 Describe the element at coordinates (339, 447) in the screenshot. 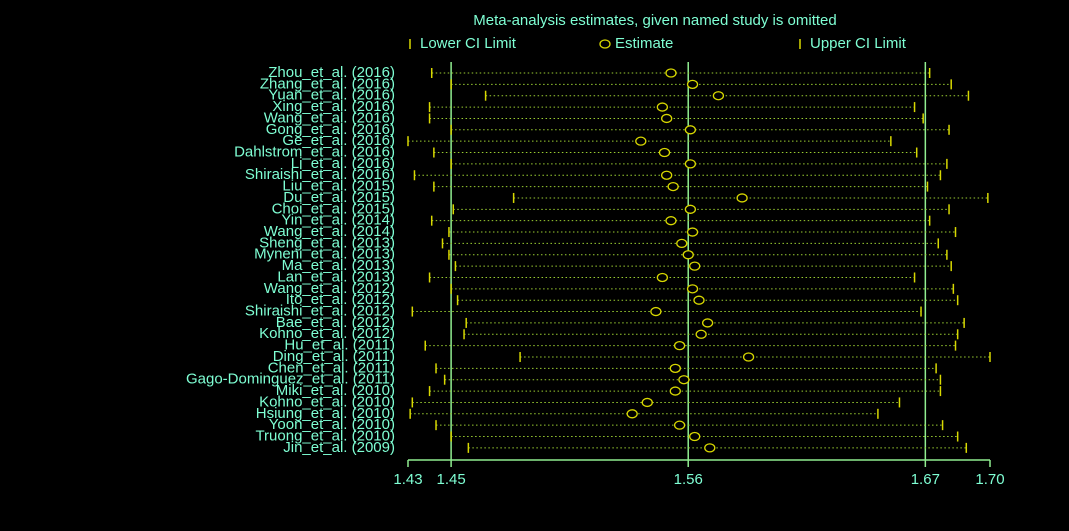

I see `study-label: Jin_et_al. (2009)` at that location.